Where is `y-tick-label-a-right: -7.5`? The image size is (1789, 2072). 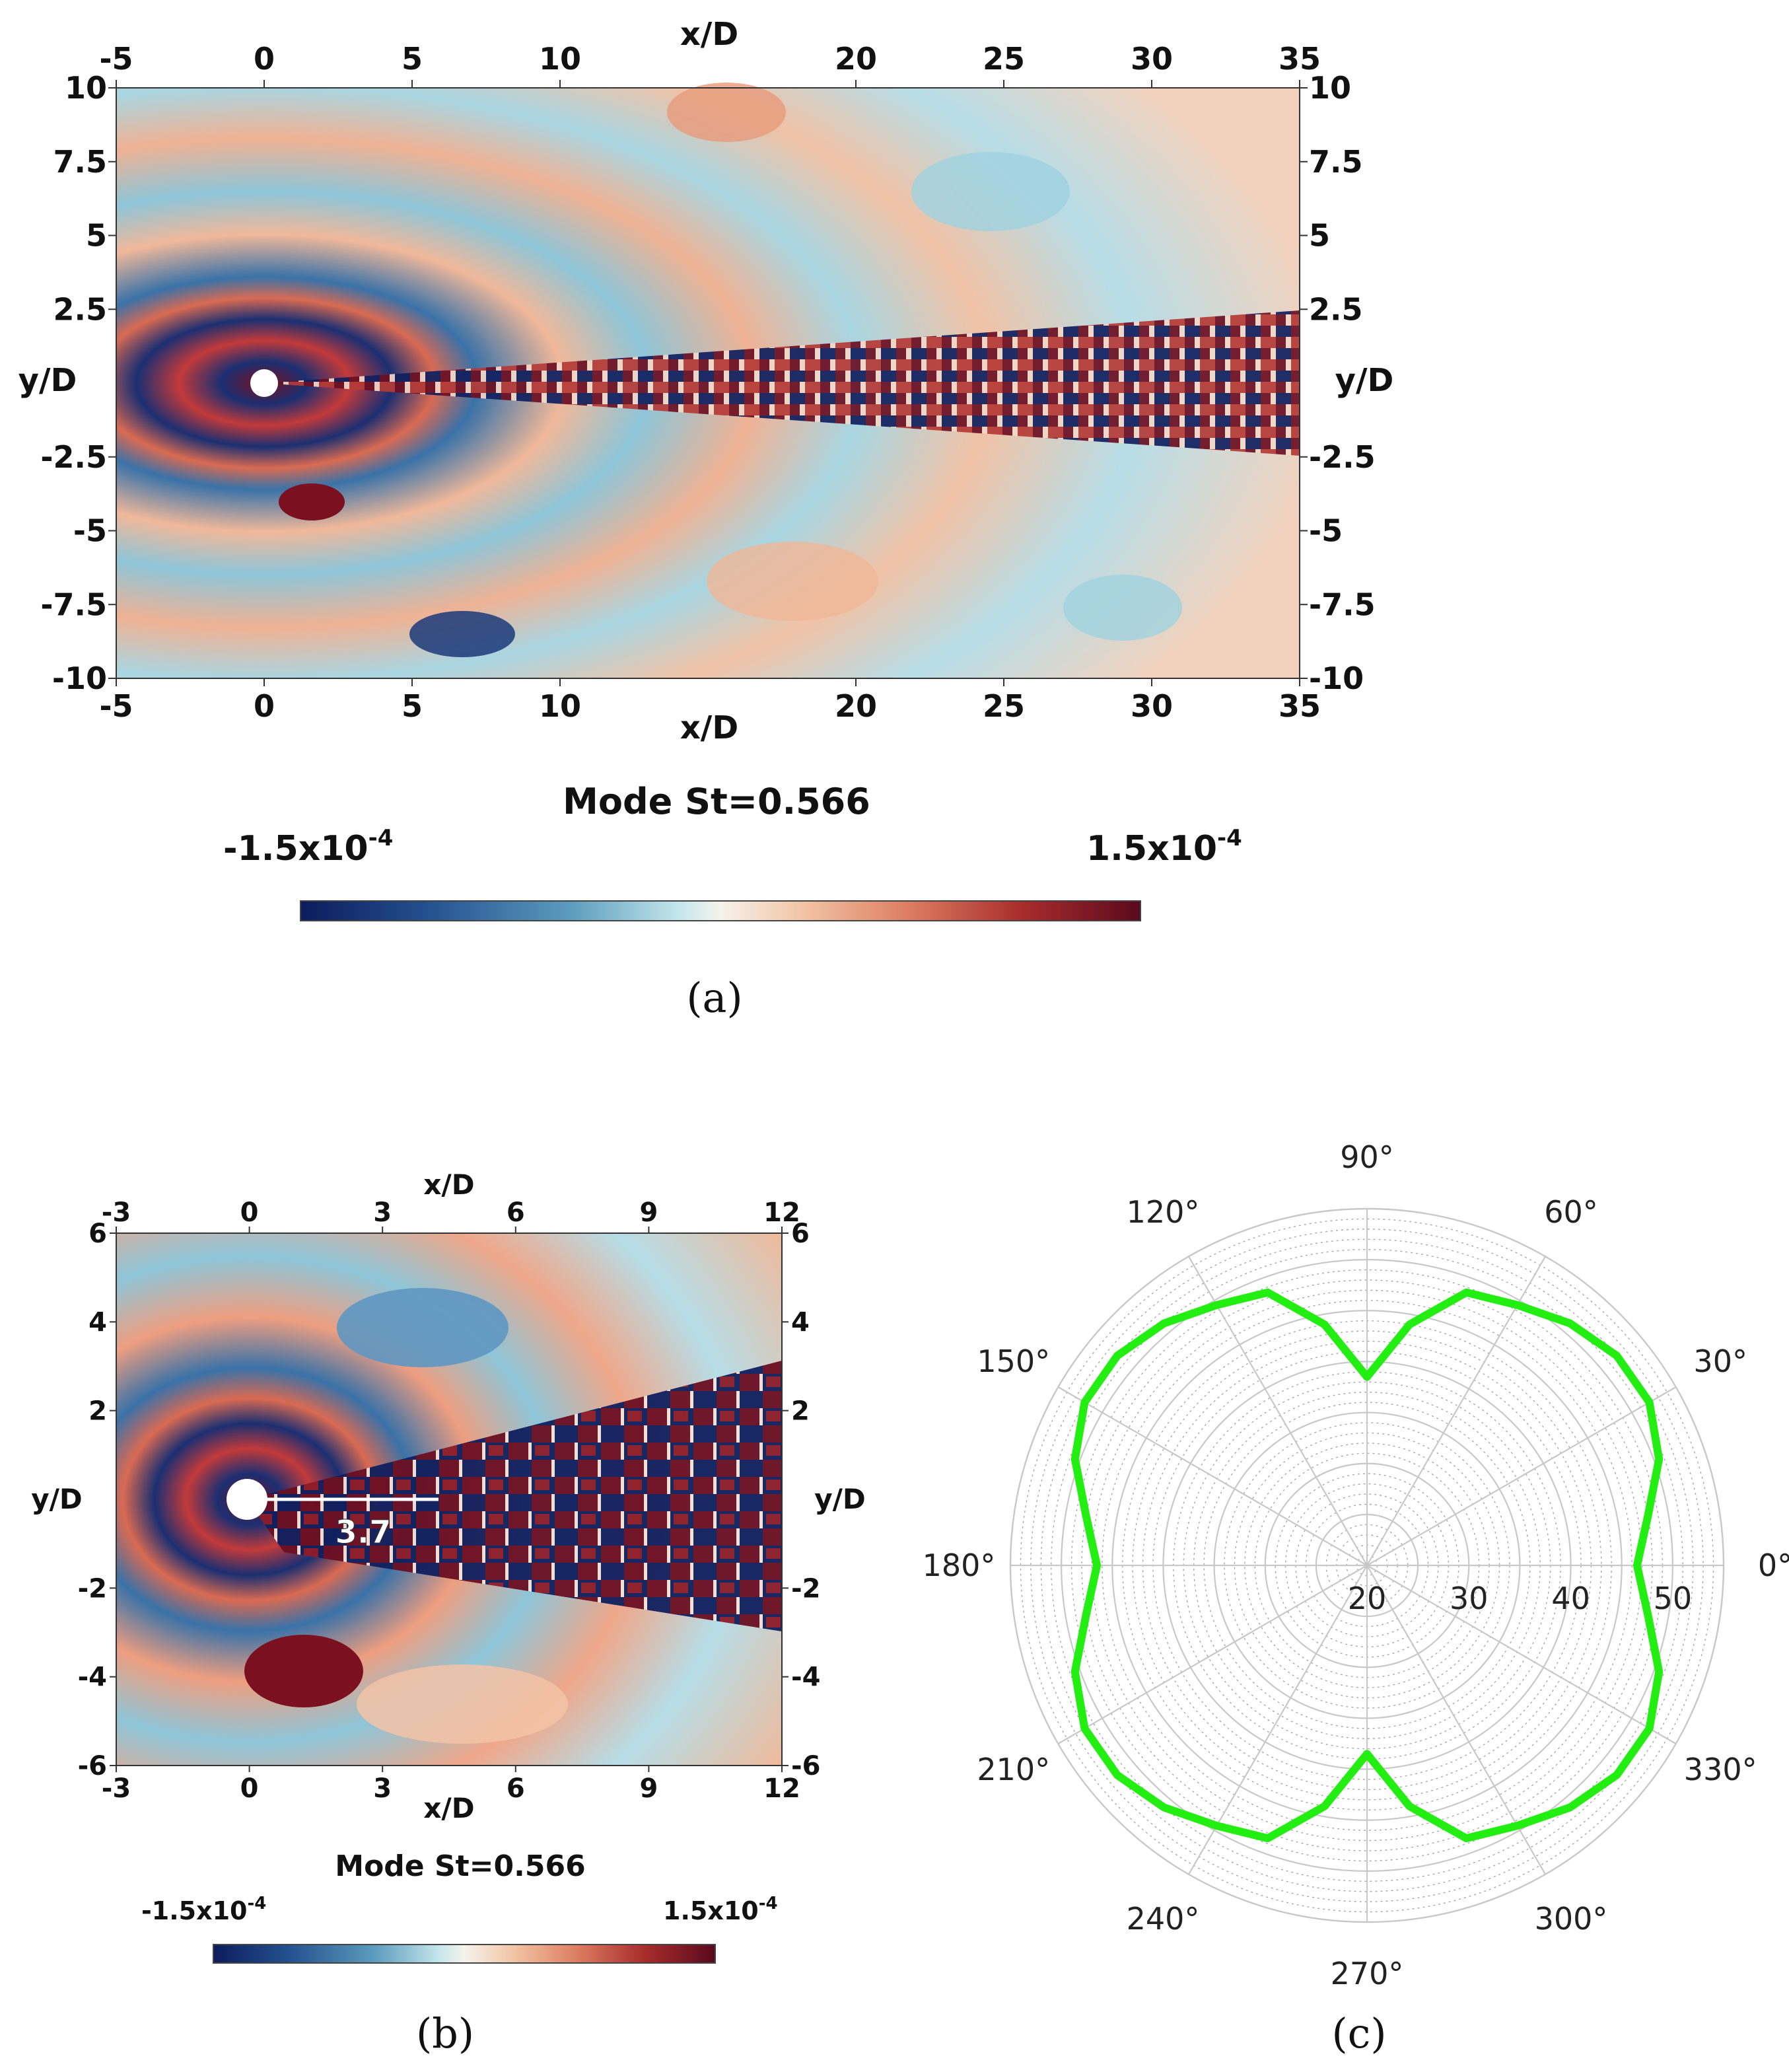 y-tick-label-a-right: -7.5 is located at coordinates (1342, 604).